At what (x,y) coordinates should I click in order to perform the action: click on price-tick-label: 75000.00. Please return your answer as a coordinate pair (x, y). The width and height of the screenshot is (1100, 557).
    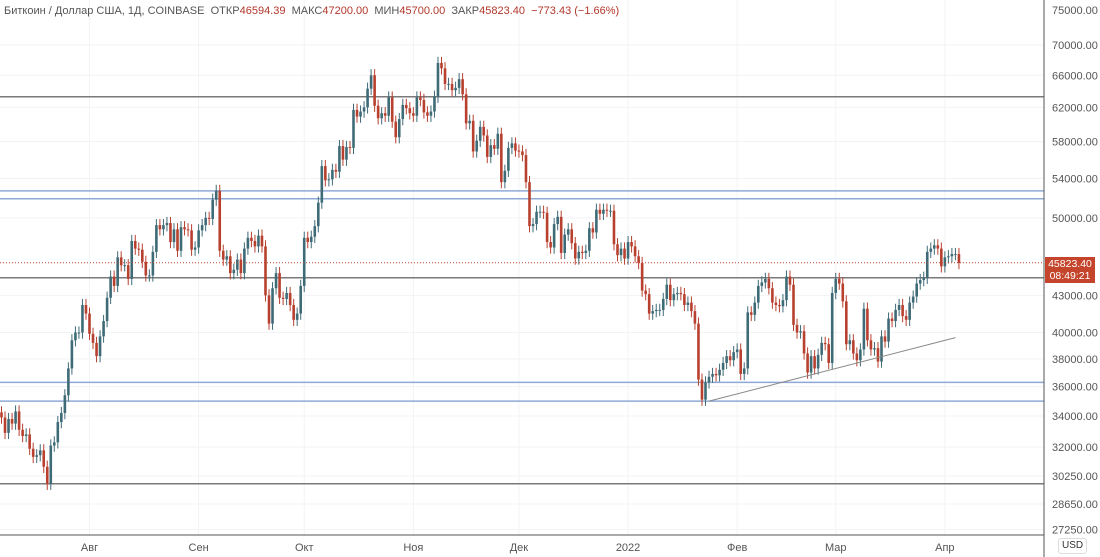
    Looking at the image, I should click on (1075, 11).